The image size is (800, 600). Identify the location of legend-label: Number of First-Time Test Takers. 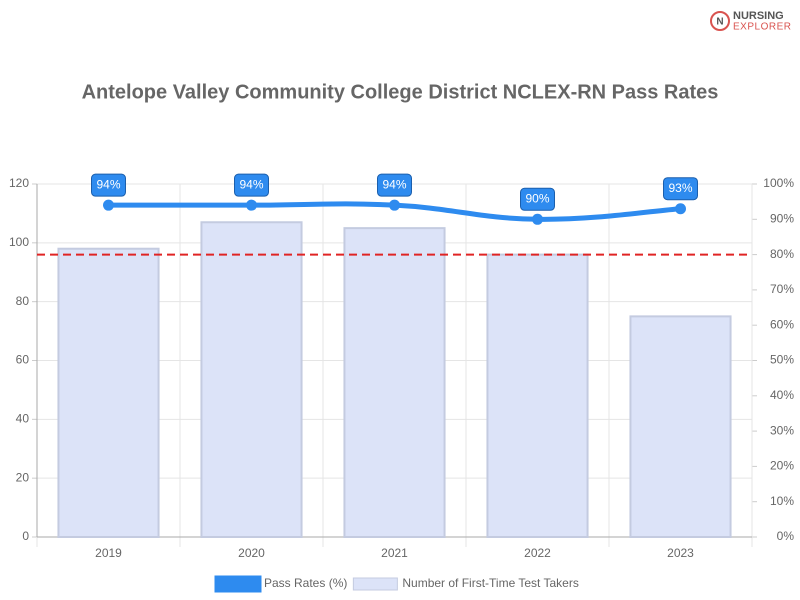
(490, 583).